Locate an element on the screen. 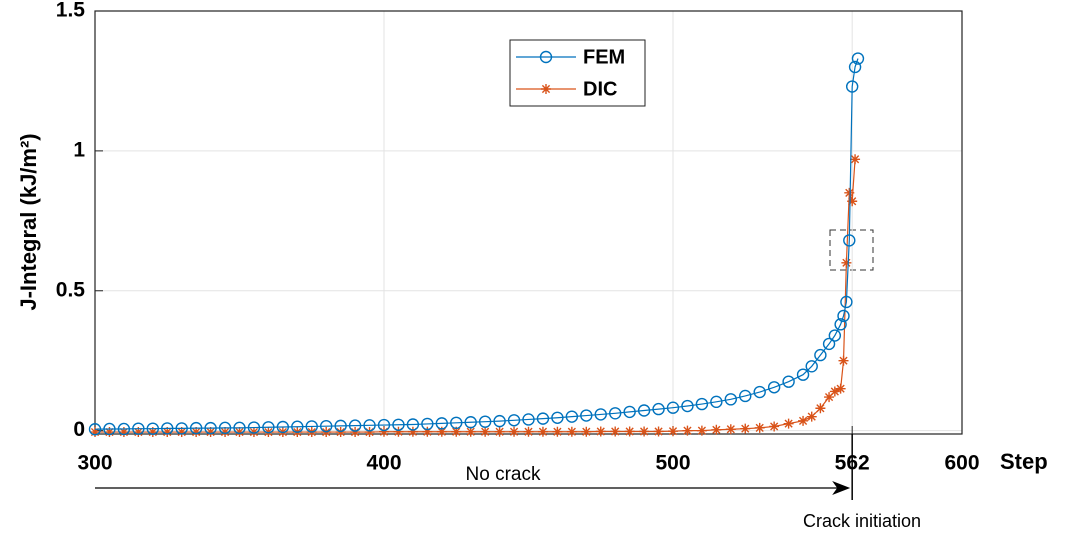 The image size is (1078, 542). legend-box is located at coordinates (577, 73).